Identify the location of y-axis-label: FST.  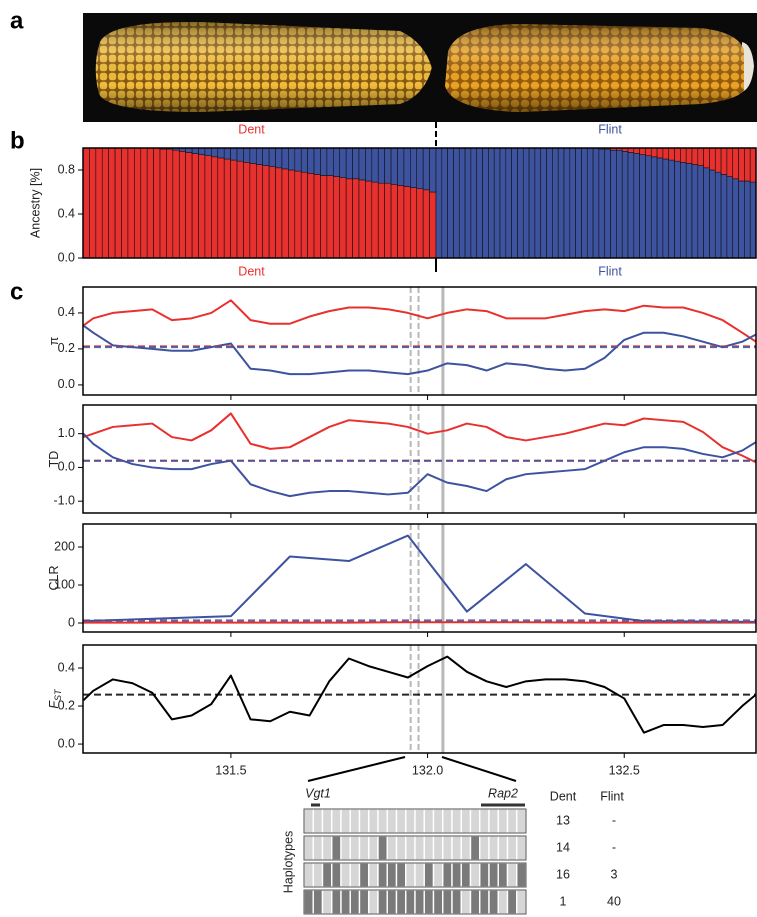
(55, 698).